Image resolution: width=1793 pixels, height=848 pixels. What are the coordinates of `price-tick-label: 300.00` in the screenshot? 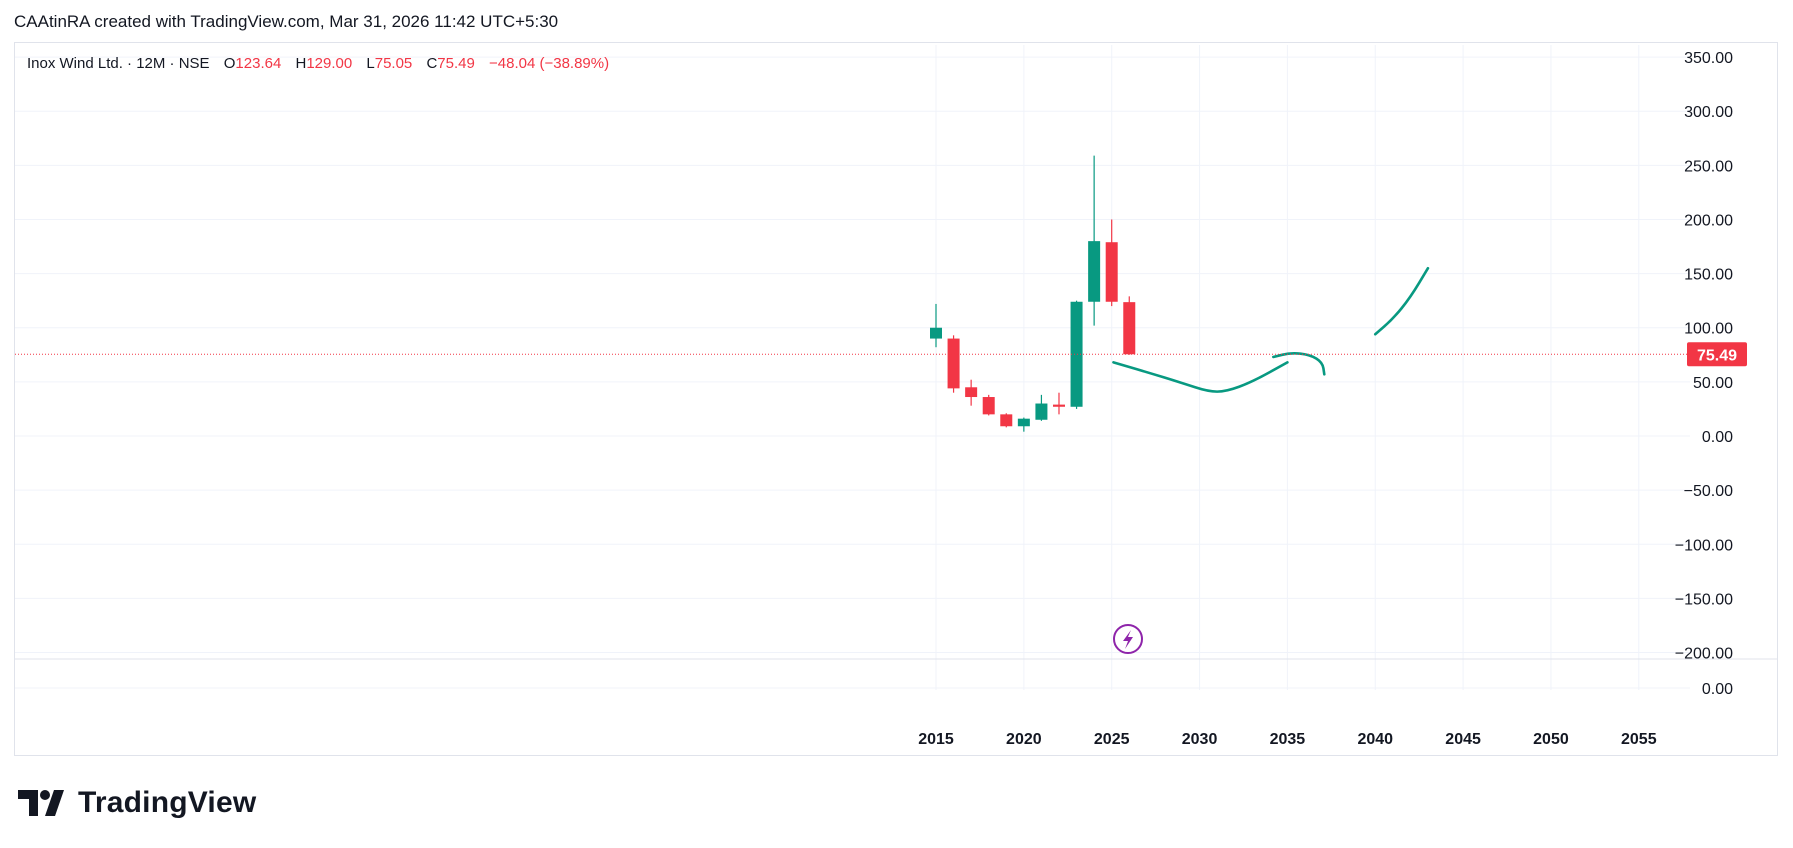 It's located at (1708, 112).